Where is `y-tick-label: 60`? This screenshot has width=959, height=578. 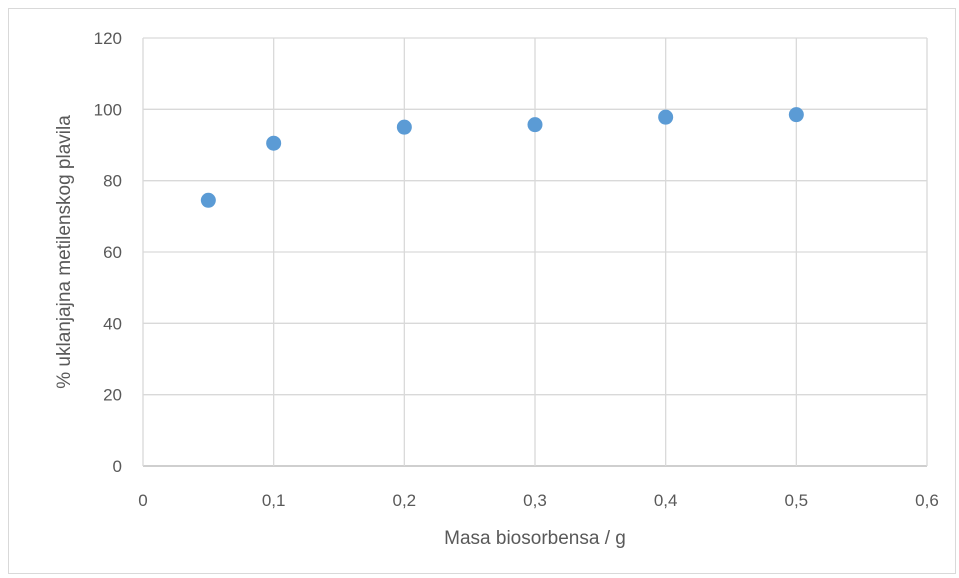
y-tick-label: 60 is located at coordinates (112, 252).